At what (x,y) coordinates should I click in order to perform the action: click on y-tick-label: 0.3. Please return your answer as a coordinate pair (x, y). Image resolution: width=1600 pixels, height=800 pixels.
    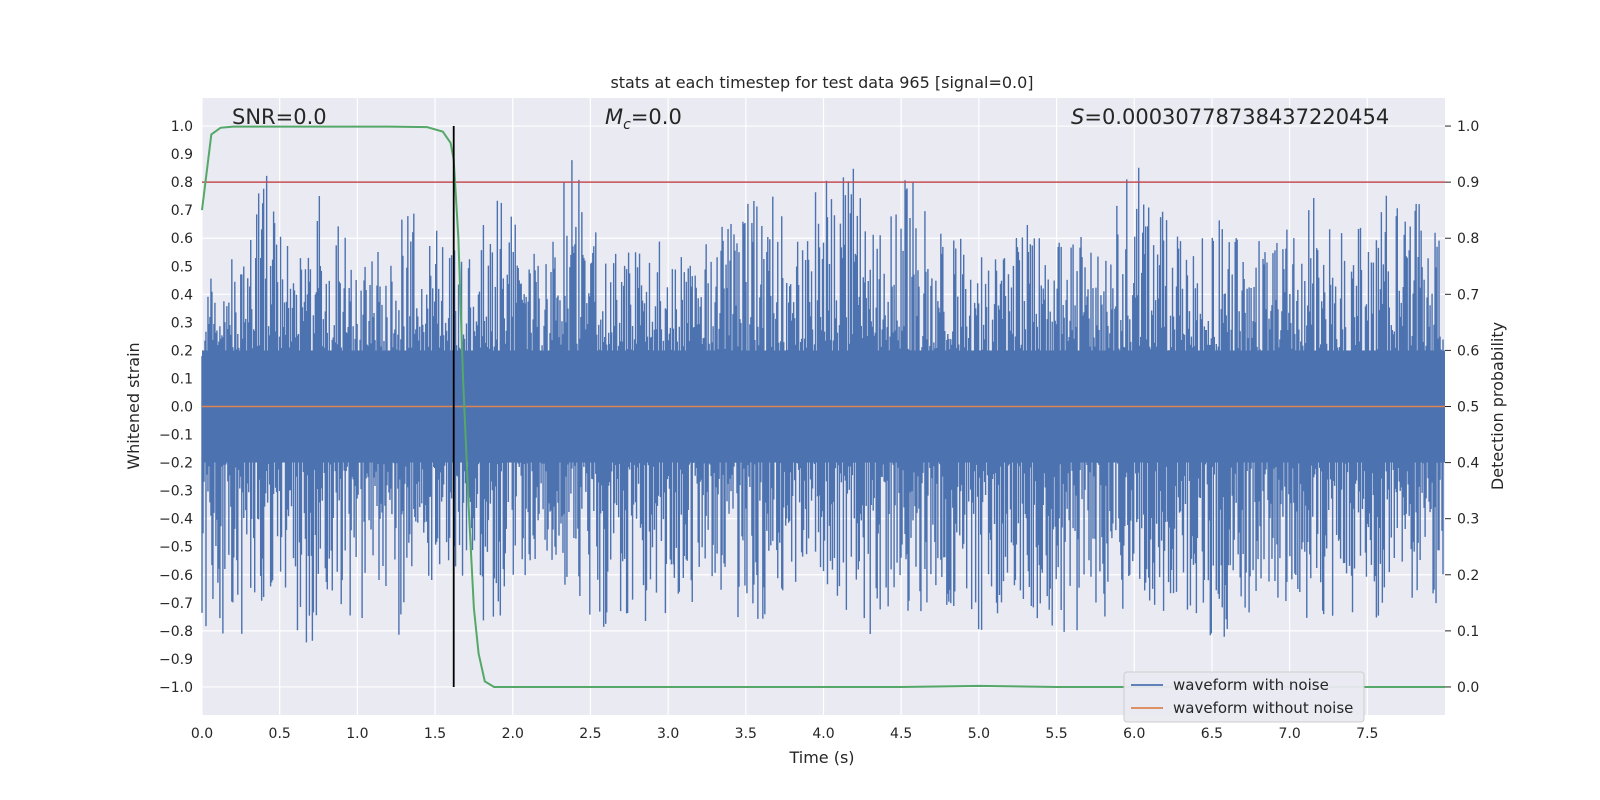
    Looking at the image, I should click on (182, 323).